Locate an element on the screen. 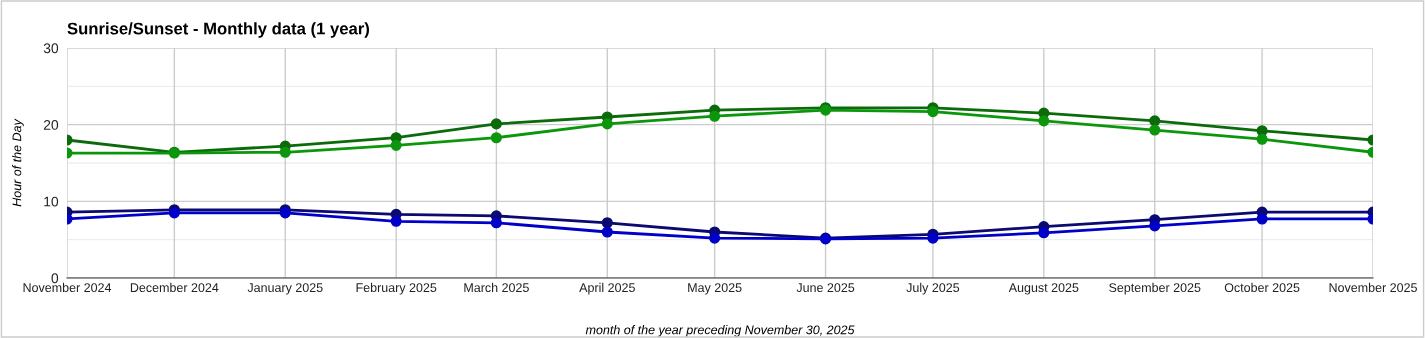 Image resolution: width=1425 pixels, height=338 pixels. y-axis-title: Hour of the Day is located at coordinates (18, 162).